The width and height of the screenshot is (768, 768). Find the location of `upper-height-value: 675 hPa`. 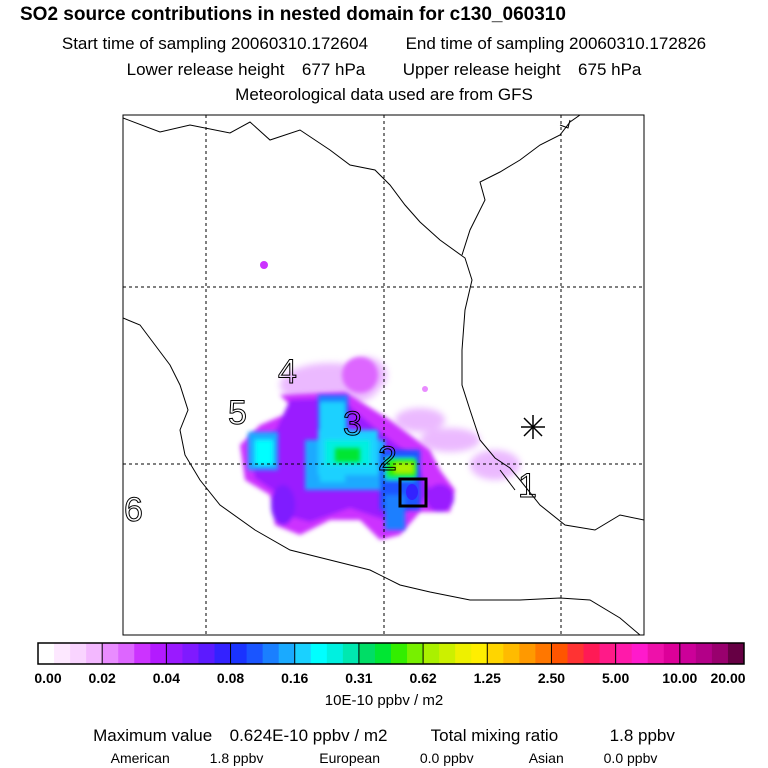

upper-height-value: 675 hPa is located at coordinates (610, 69).